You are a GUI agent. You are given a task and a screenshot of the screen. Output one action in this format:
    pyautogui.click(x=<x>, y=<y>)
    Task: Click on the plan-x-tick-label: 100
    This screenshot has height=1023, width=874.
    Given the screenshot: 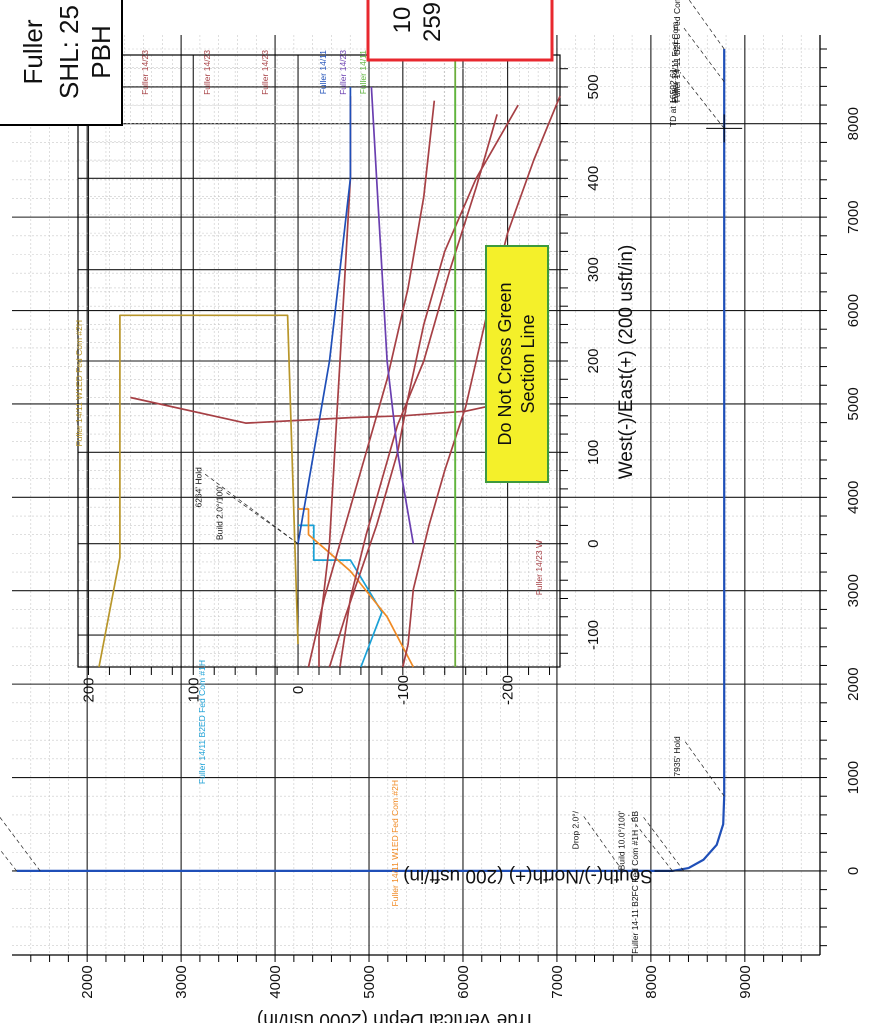 What is the action you would take?
    pyautogui.click(x=593, y=452)
    